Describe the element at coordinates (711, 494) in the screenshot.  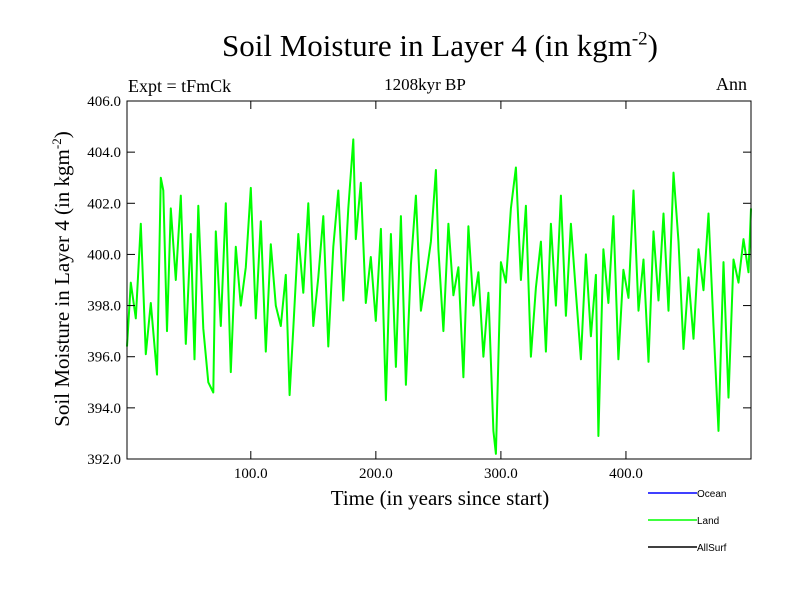
I see `legend-label-ocean: Ocean` at that location.